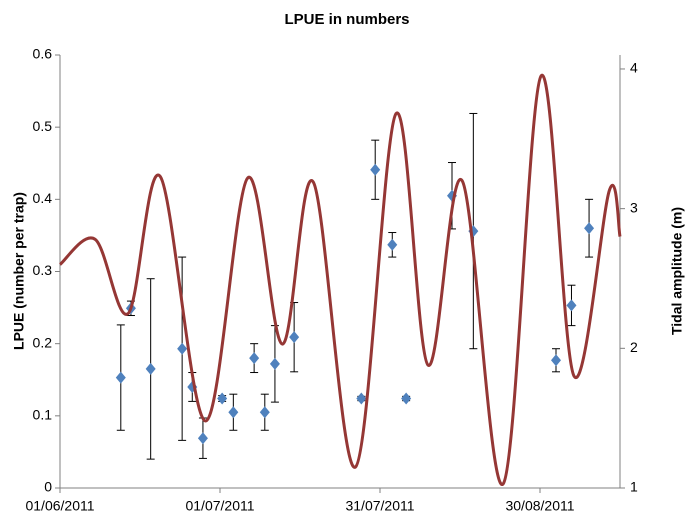  What do you see at coordinates (379, 506) in the screenshot?
I see `x-tick-label: 31/07/2011` at bounding box center [379, 506].